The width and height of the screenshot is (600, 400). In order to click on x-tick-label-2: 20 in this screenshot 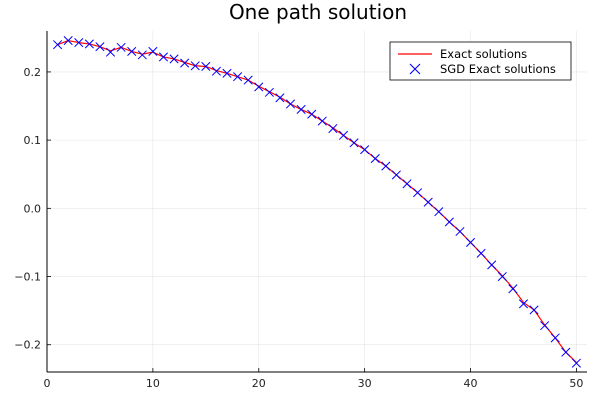, I will do `click(259, 383)`.